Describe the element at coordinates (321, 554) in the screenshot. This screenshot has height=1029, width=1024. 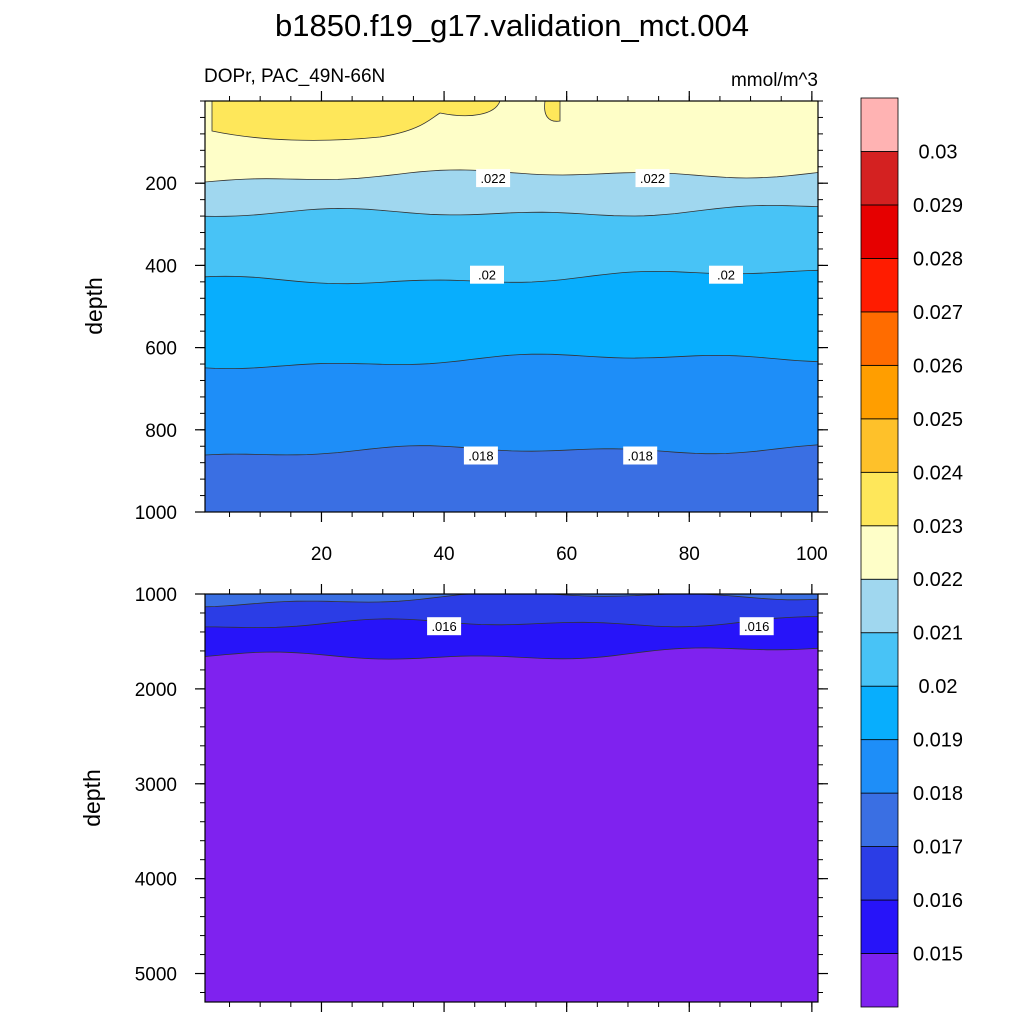
I see `x-tick-label: 20` at that location.